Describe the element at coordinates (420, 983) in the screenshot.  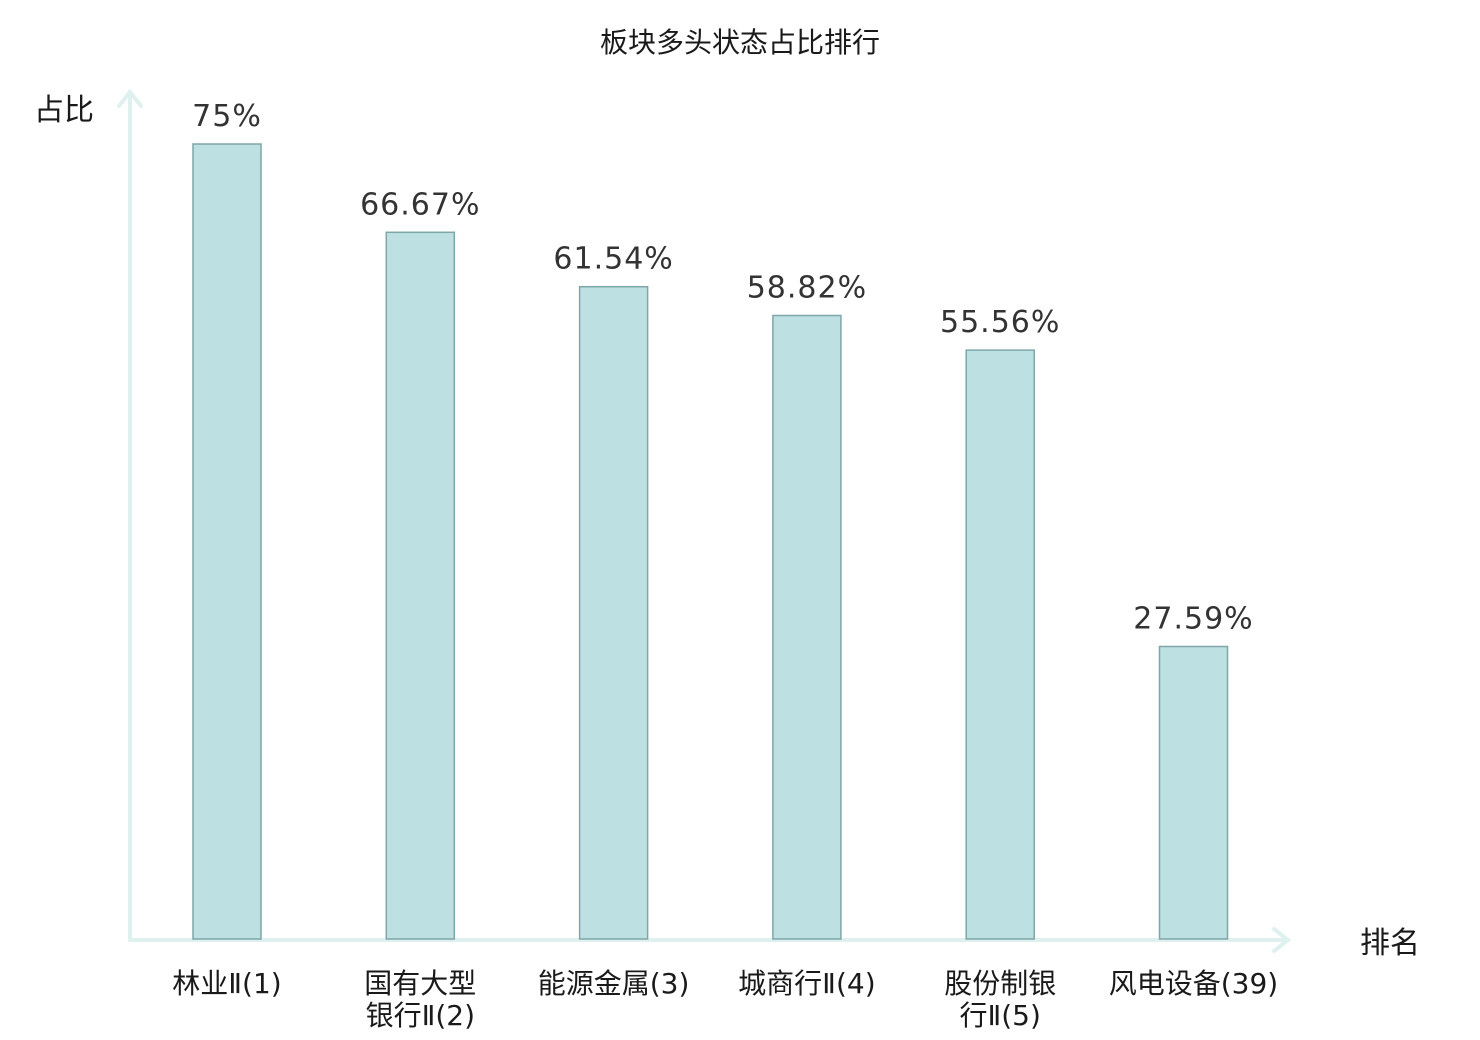
I see `category-label-2-line-1: 国有大型` at that location.